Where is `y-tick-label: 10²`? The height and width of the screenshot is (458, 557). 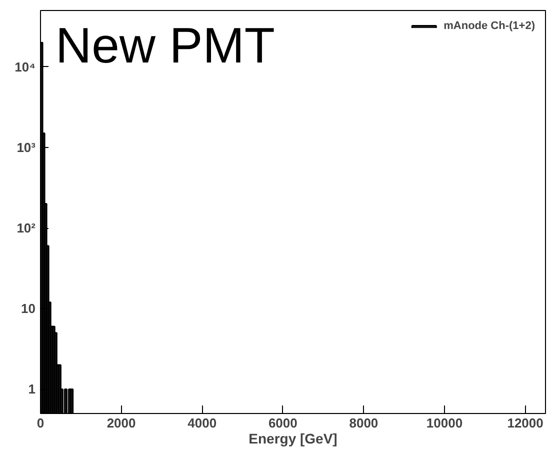
y-tick-label: 10² is located at coordinates (26, 228).